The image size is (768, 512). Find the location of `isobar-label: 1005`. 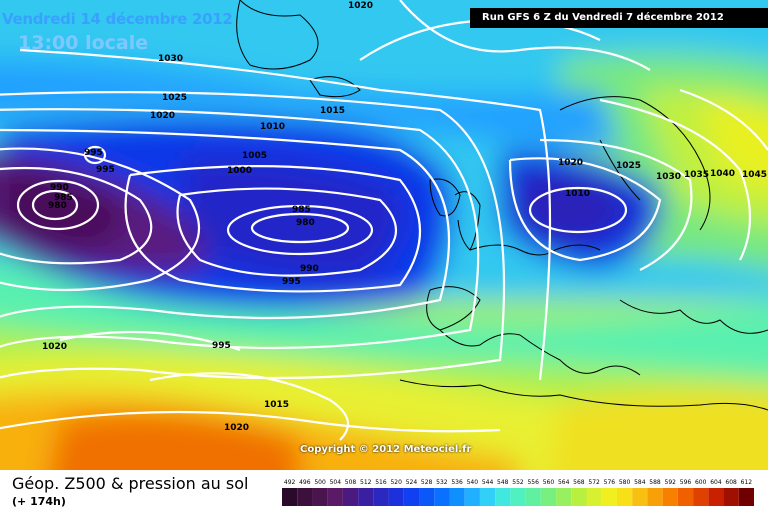

isobar-label: 1005 is located at coordinates (254, 156).